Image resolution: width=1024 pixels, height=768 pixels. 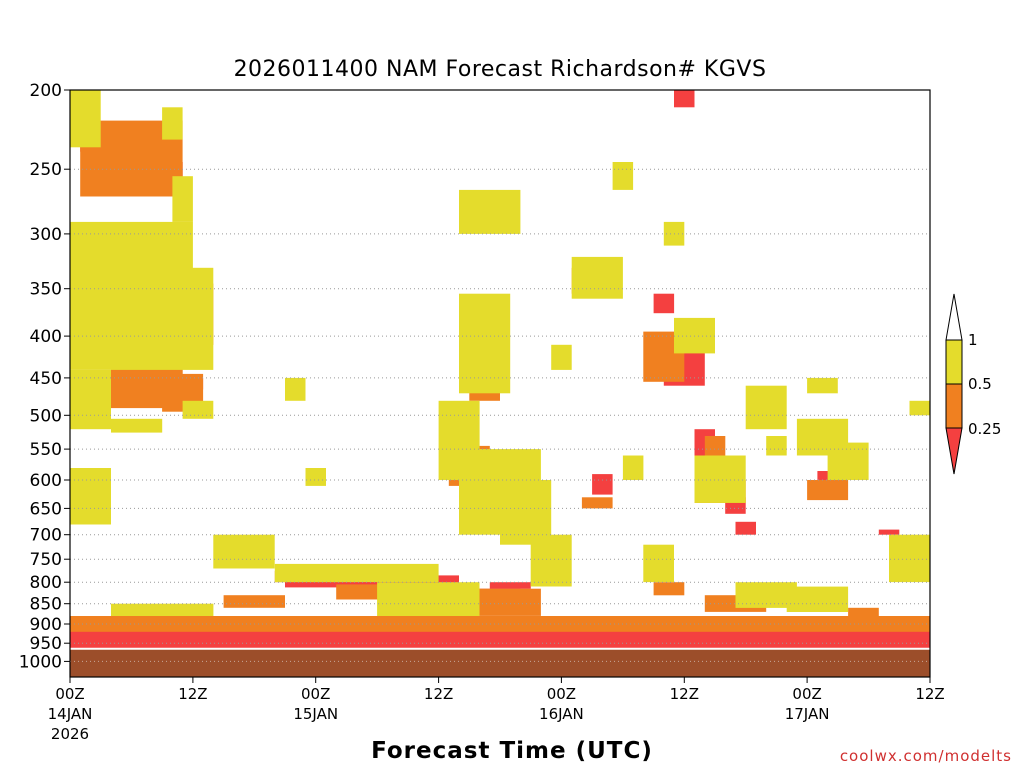 I want to click on y-tick-label: 1000, so click(x=40, y=662).